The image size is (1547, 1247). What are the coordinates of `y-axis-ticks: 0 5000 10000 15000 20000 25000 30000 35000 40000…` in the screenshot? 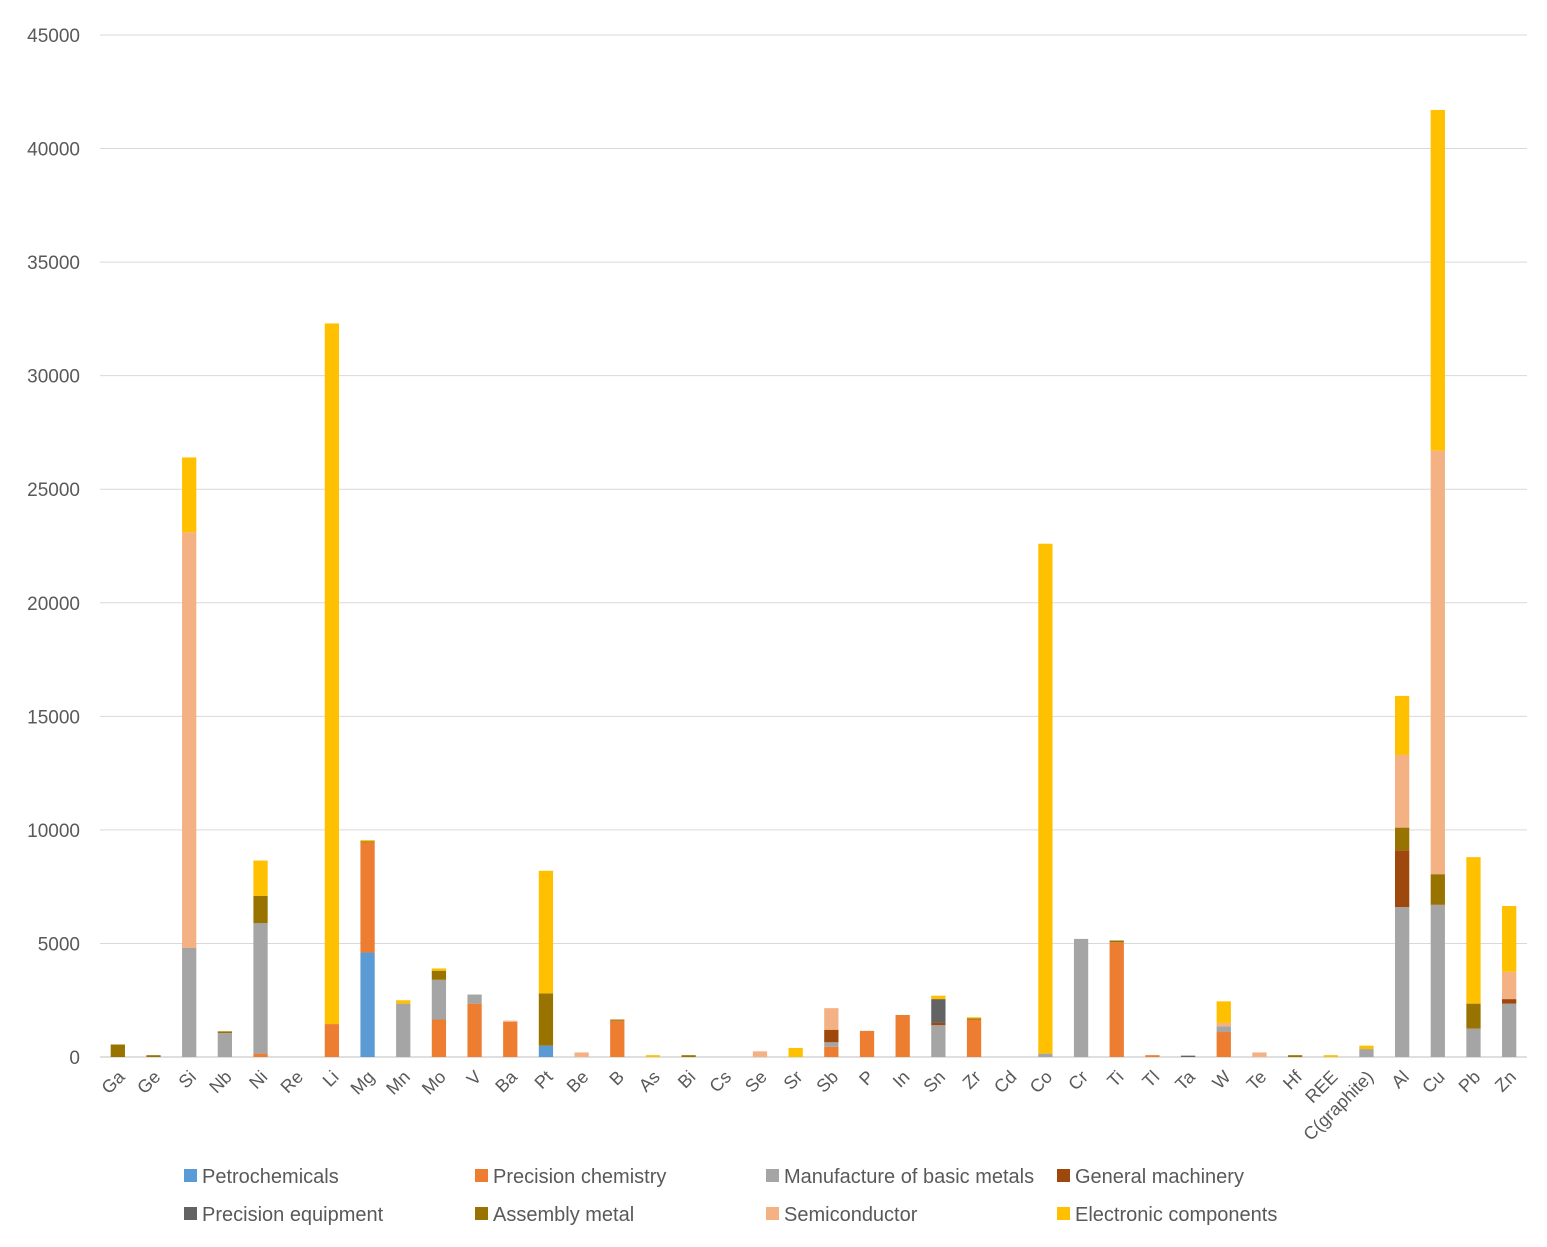 It's located at (53, 547).